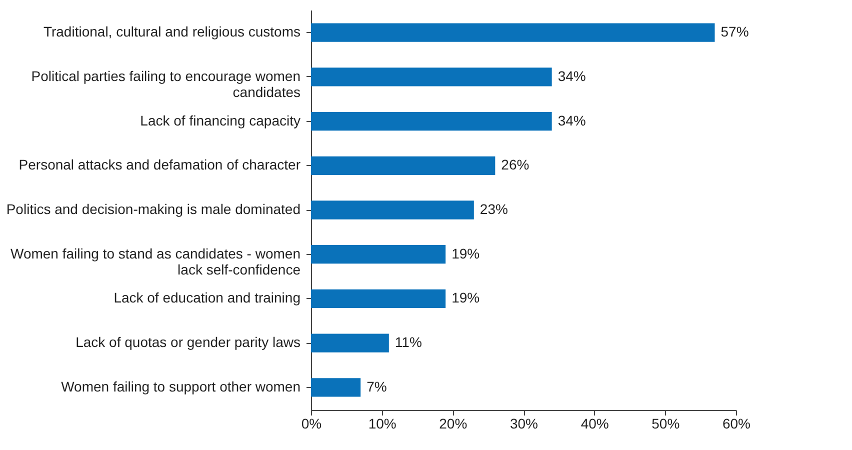 The image size is (852, 450). Describe the element at coordinates (188, 342) in the screenshot. I see `y-tick-label: Lack of quotas or gender parity laws` at that location.